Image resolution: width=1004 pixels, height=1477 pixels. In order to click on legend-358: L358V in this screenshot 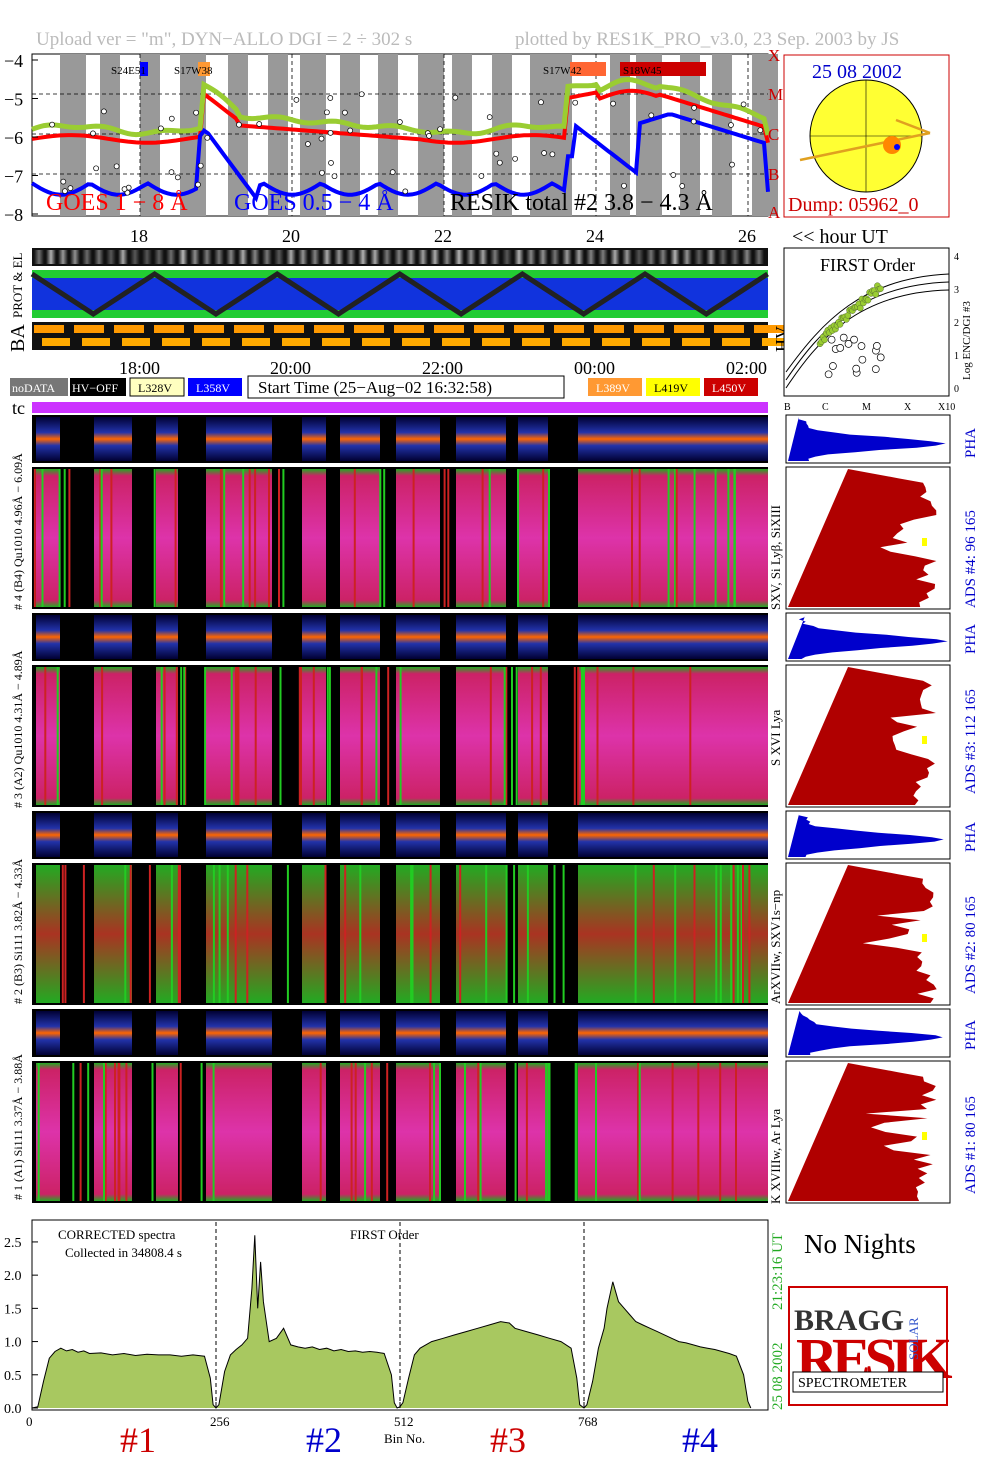, I will do `click(213, 388)`.